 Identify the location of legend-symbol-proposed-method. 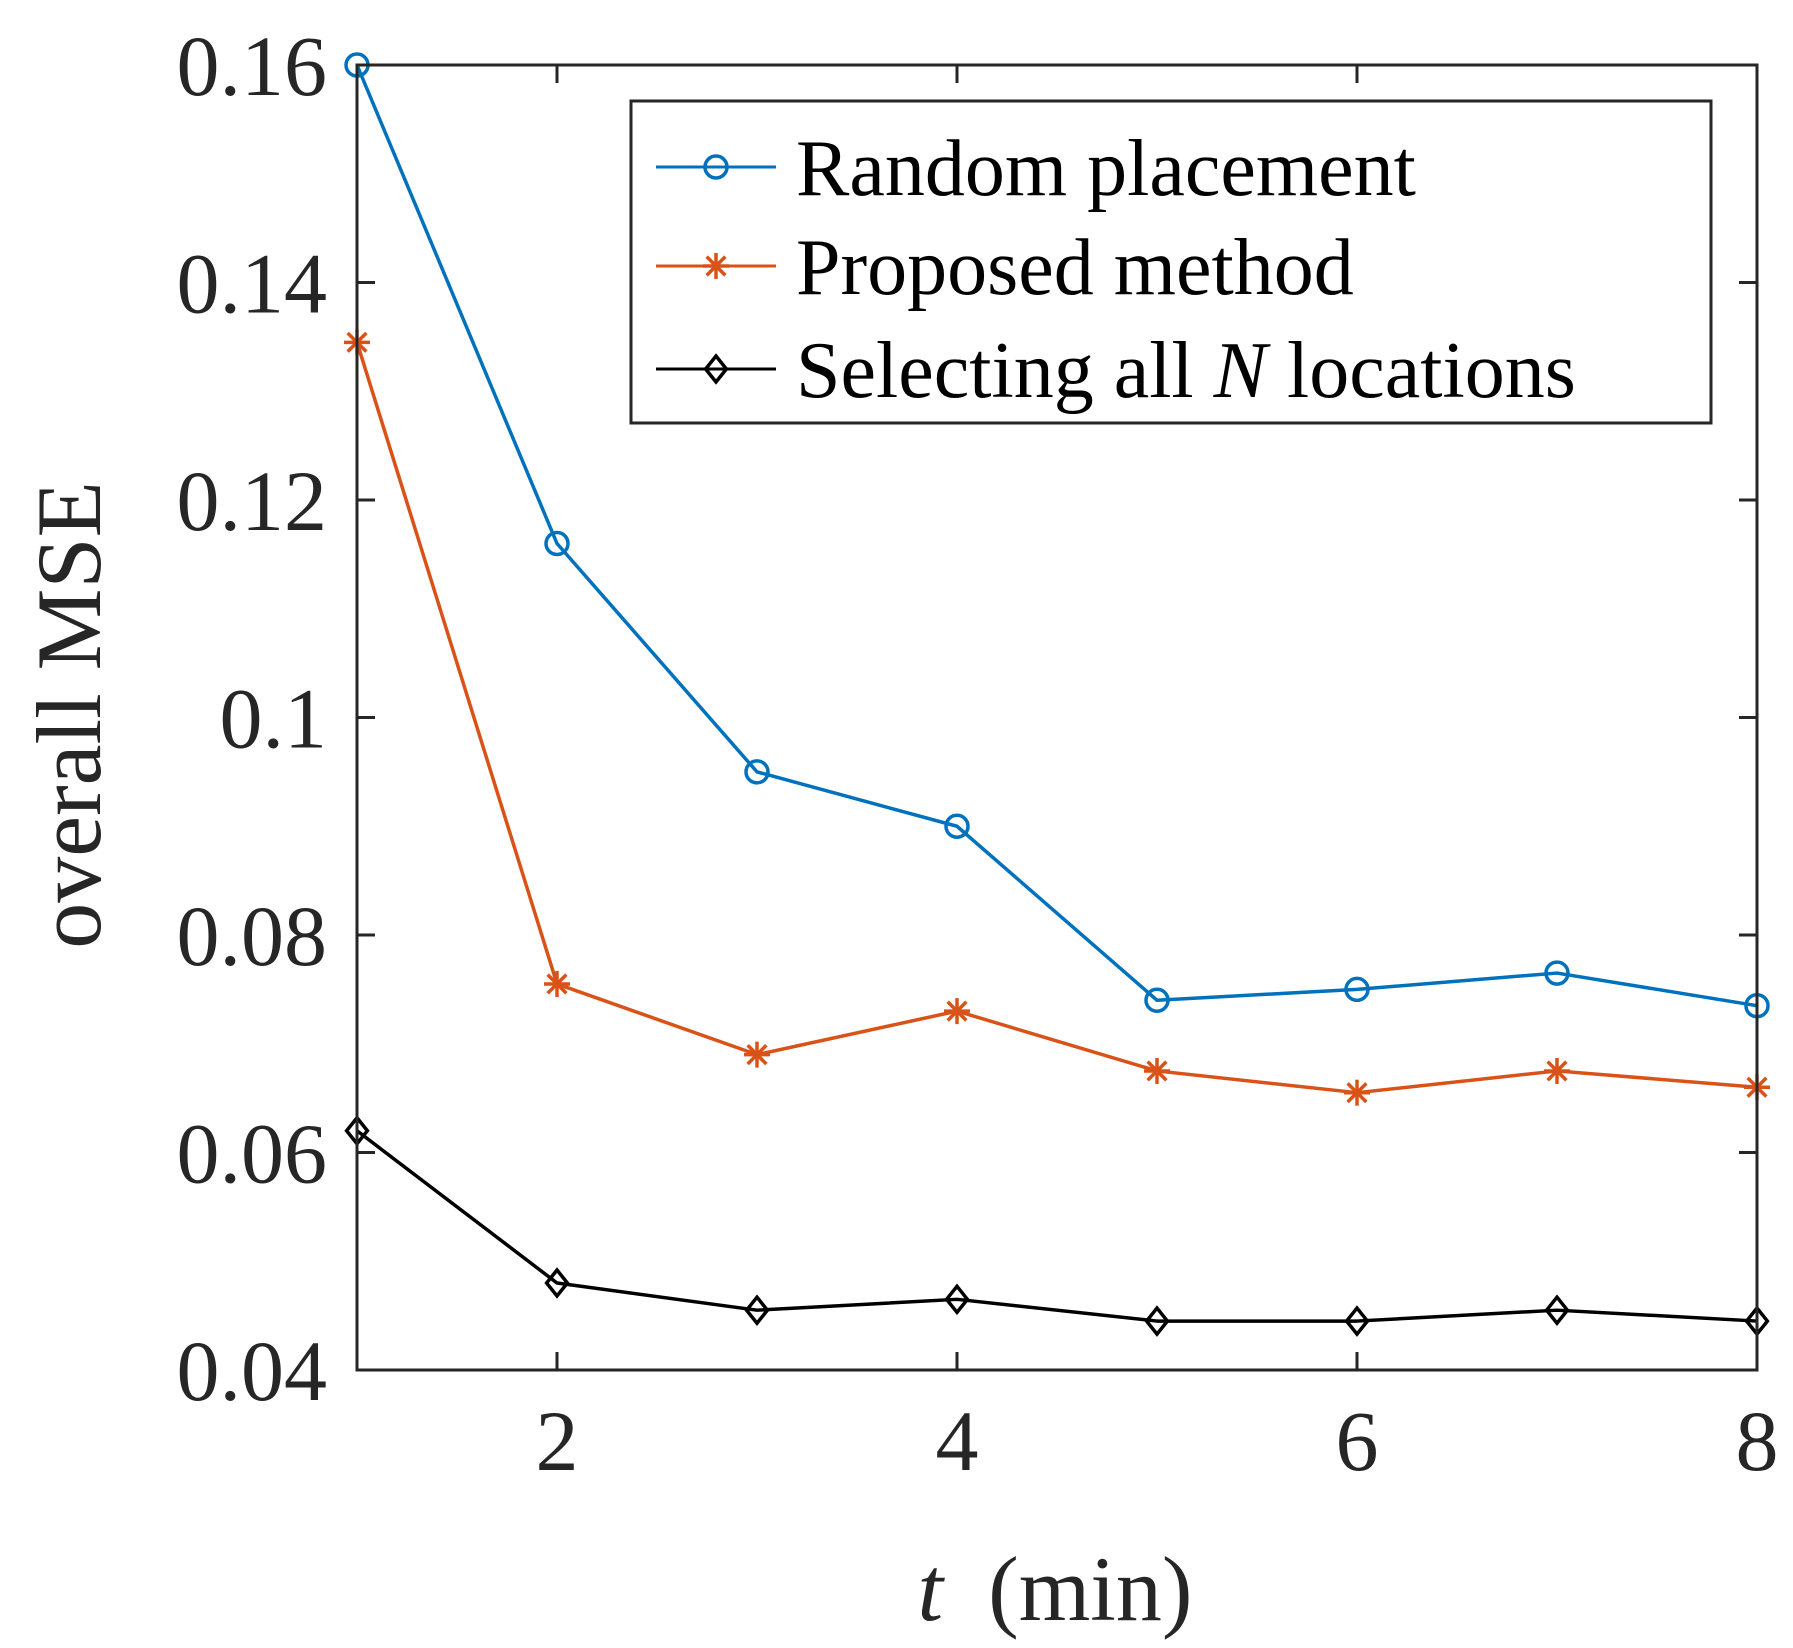
(716, 266).